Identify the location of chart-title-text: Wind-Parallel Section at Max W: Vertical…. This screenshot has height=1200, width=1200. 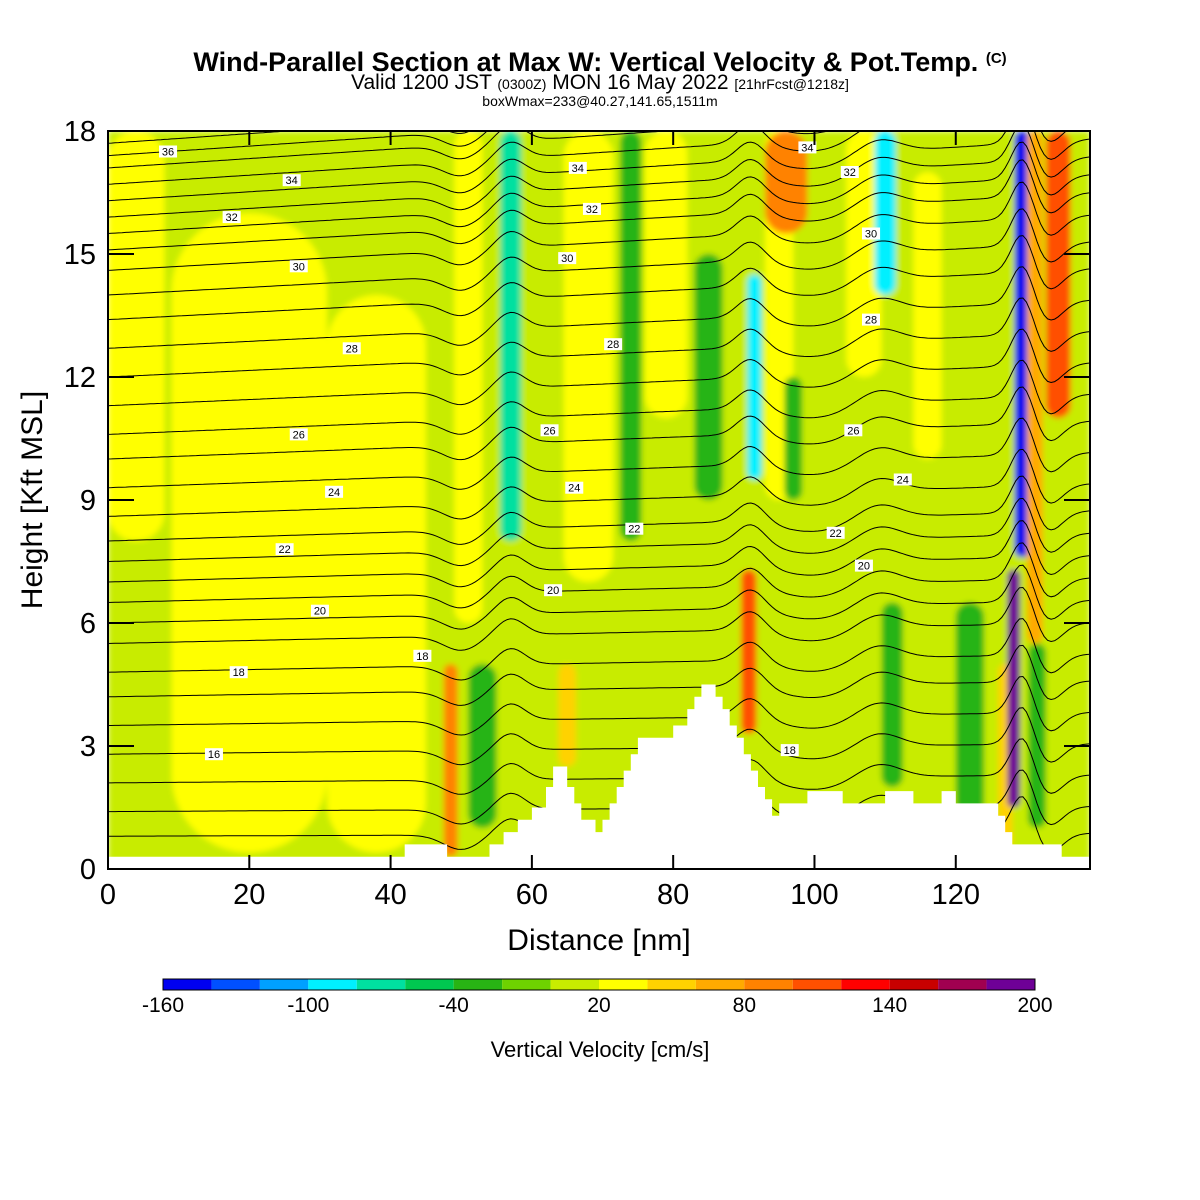
(586, 62).